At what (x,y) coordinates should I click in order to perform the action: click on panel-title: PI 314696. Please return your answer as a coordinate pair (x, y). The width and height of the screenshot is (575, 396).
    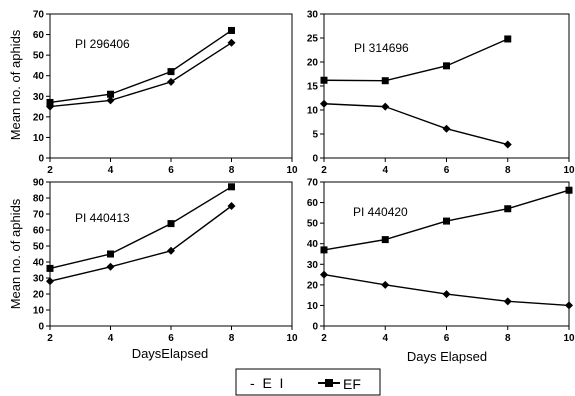
    Looking at the image, I should click on (381, 48).